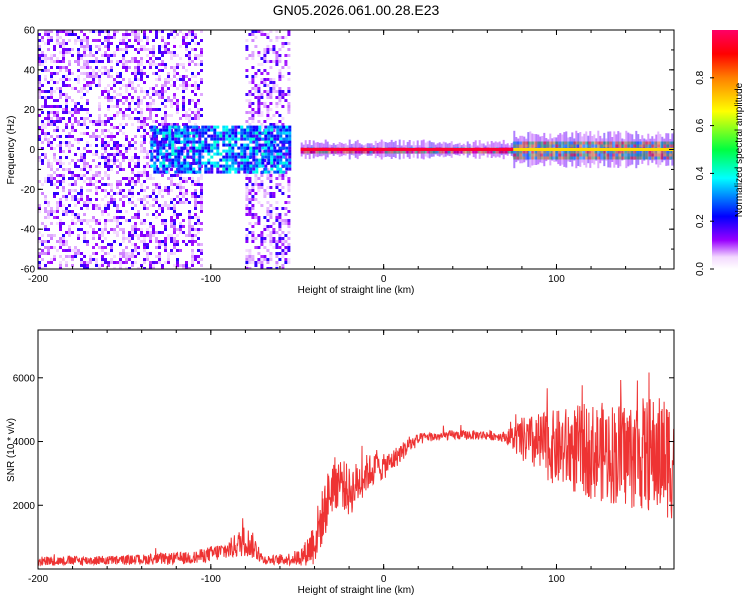  Describe the element at coordinates (30, 31) in the screenshot. I see `y-tick-label: 60` at that location.